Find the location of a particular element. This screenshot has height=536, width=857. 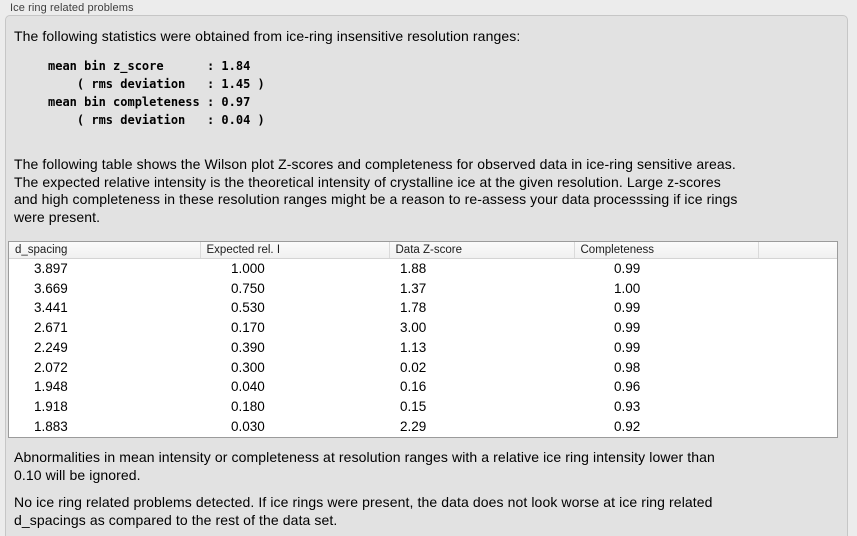

table-cell: 1.78 is located at coordinates (413, 308).